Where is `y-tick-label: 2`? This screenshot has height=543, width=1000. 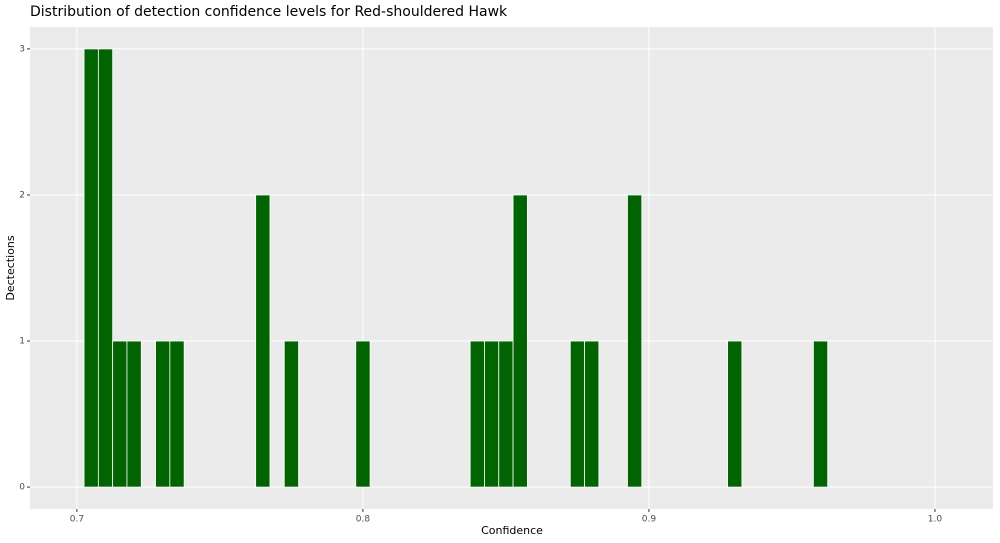 y-tick-label: 2 is located at coordinates (22, 195).